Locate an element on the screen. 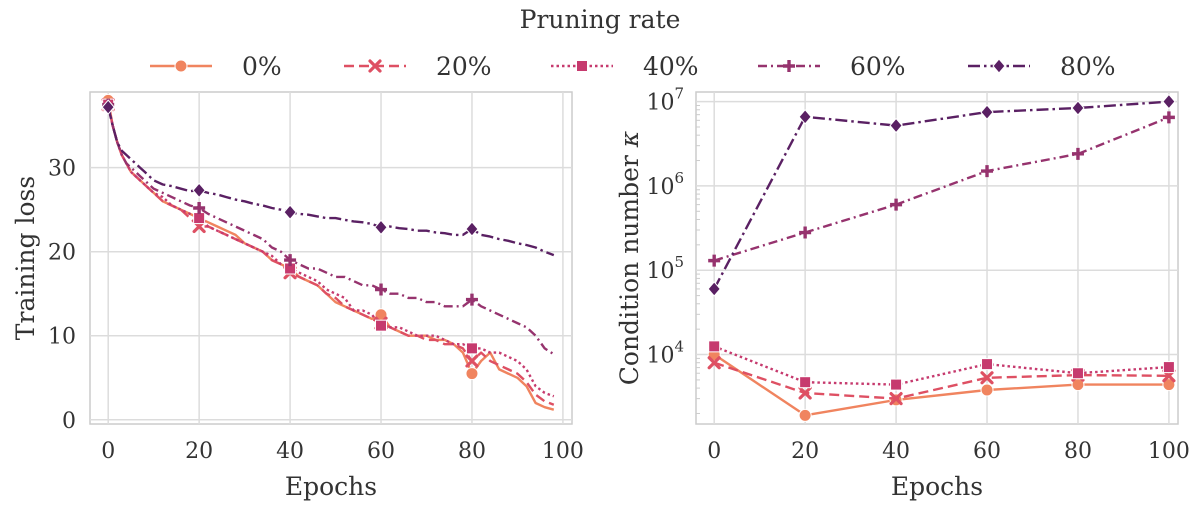 Image resolution: width=1200 pixels, height=514 pixels. left-x-tick-label: 100 is located at coordinates (563, 451).